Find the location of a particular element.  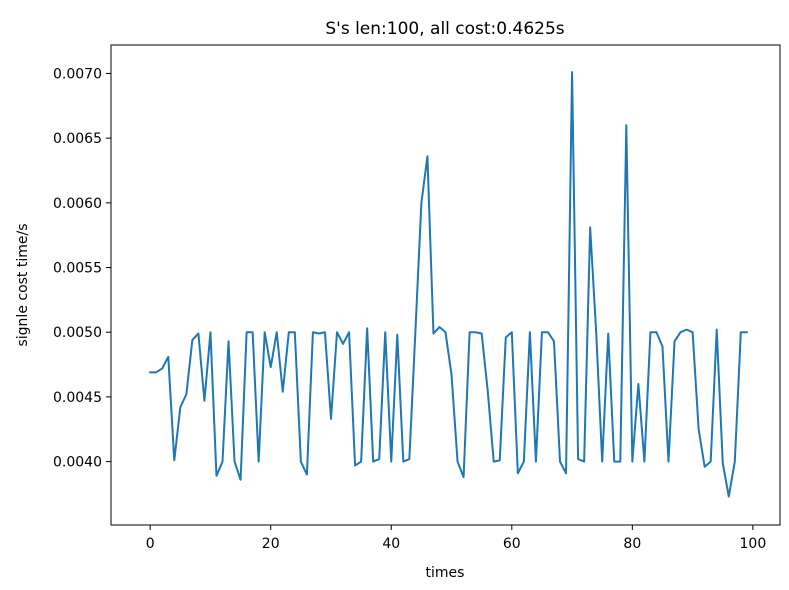

y-tick-label: 0.0055 is located at coordinates (77, 269).